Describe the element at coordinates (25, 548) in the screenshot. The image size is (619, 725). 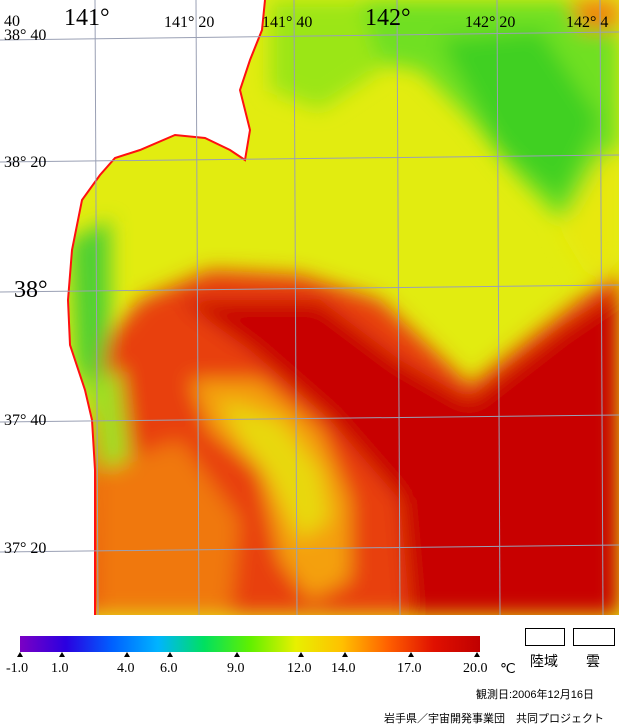
I see `lat-label-37-20: 37° 20` at that location.